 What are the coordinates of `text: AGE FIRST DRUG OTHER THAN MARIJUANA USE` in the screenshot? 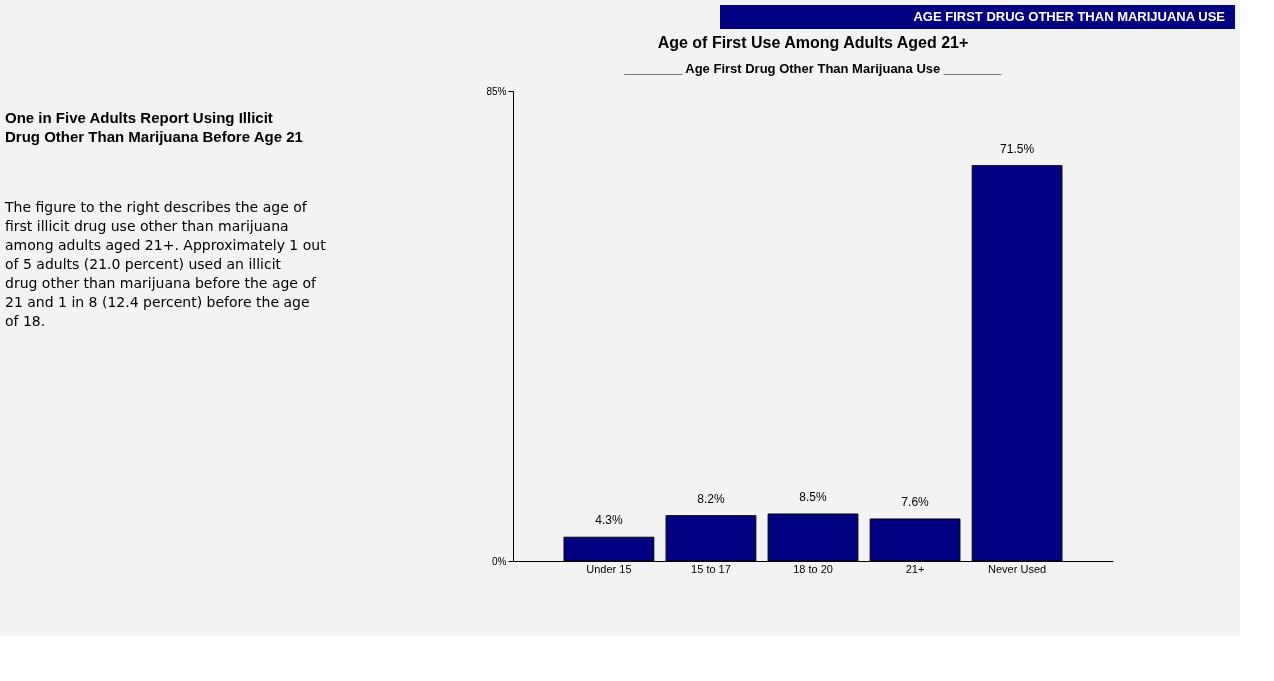 It's located at (1069, 16).